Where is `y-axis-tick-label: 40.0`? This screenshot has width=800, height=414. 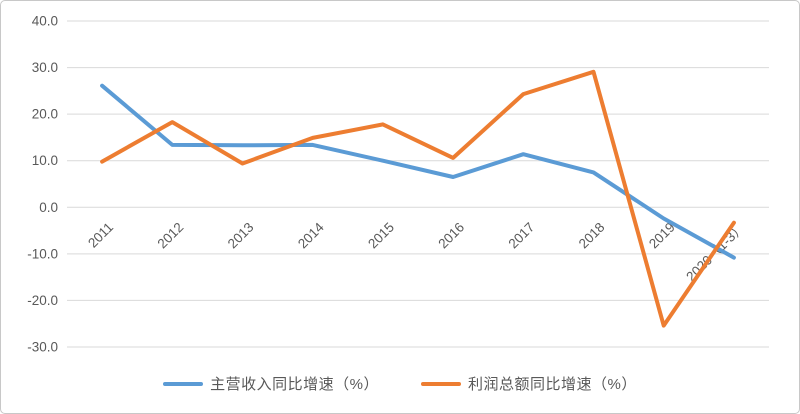
y-axis-tick-label: 40.0 is located at coordinates (45, 21).